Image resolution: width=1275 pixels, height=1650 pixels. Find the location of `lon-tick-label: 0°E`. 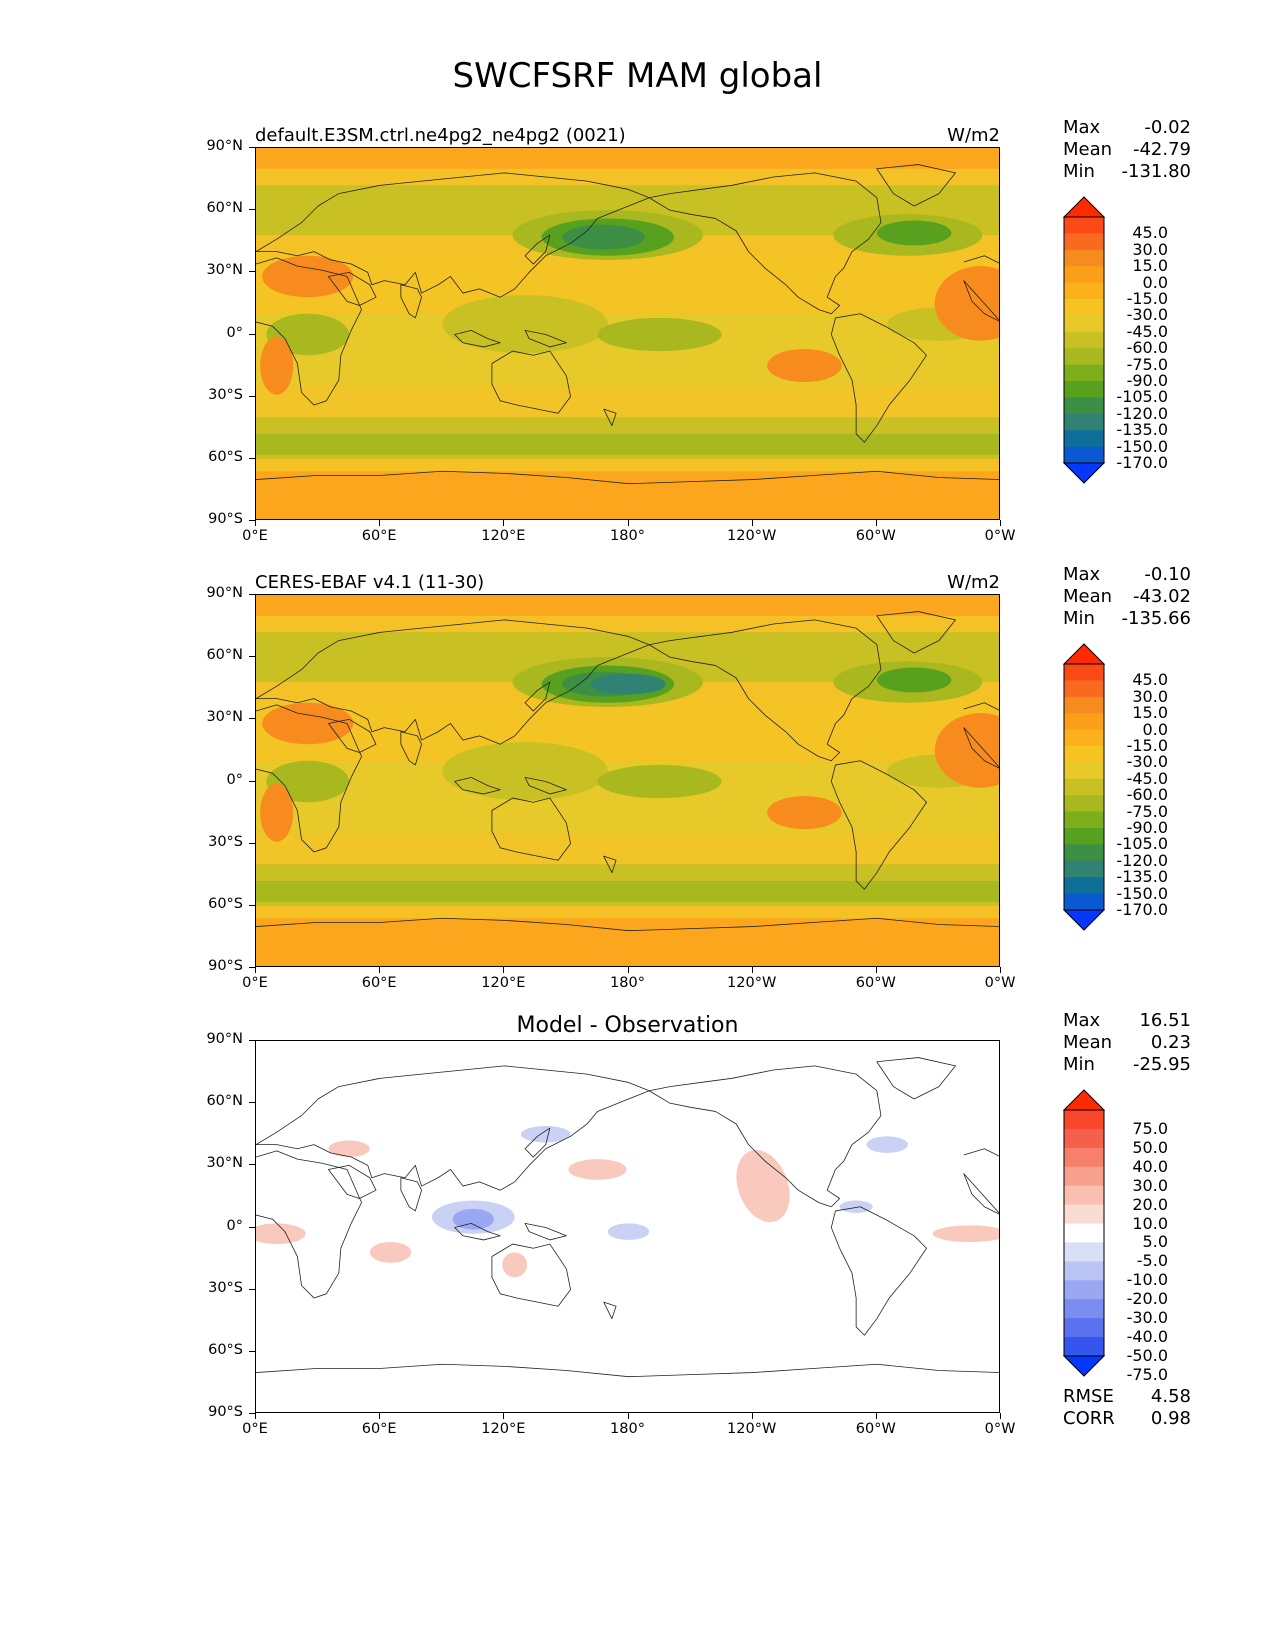

lon-tick-label: 0°E is located at coordinates (255, 536).